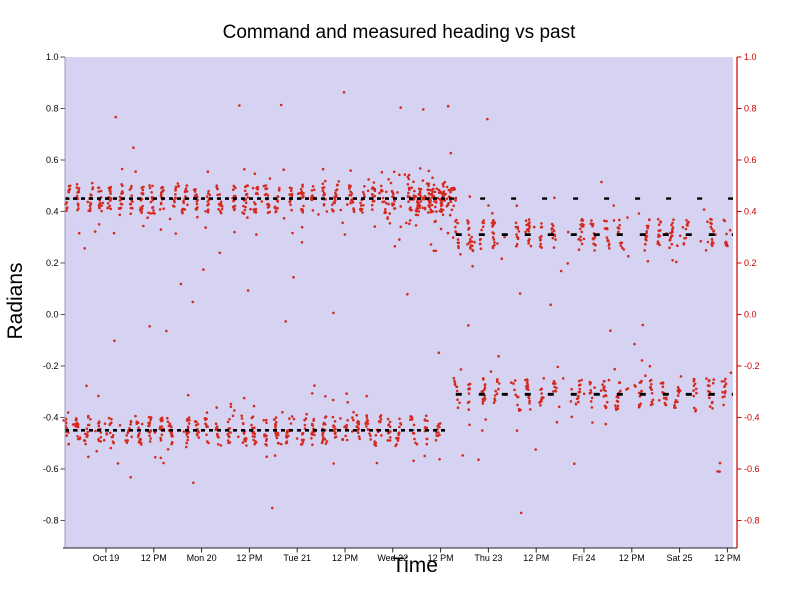  Describe the element at coordinates (392, 558) in the screenshot. I see `x-tick-label: Wed 22` at that location.